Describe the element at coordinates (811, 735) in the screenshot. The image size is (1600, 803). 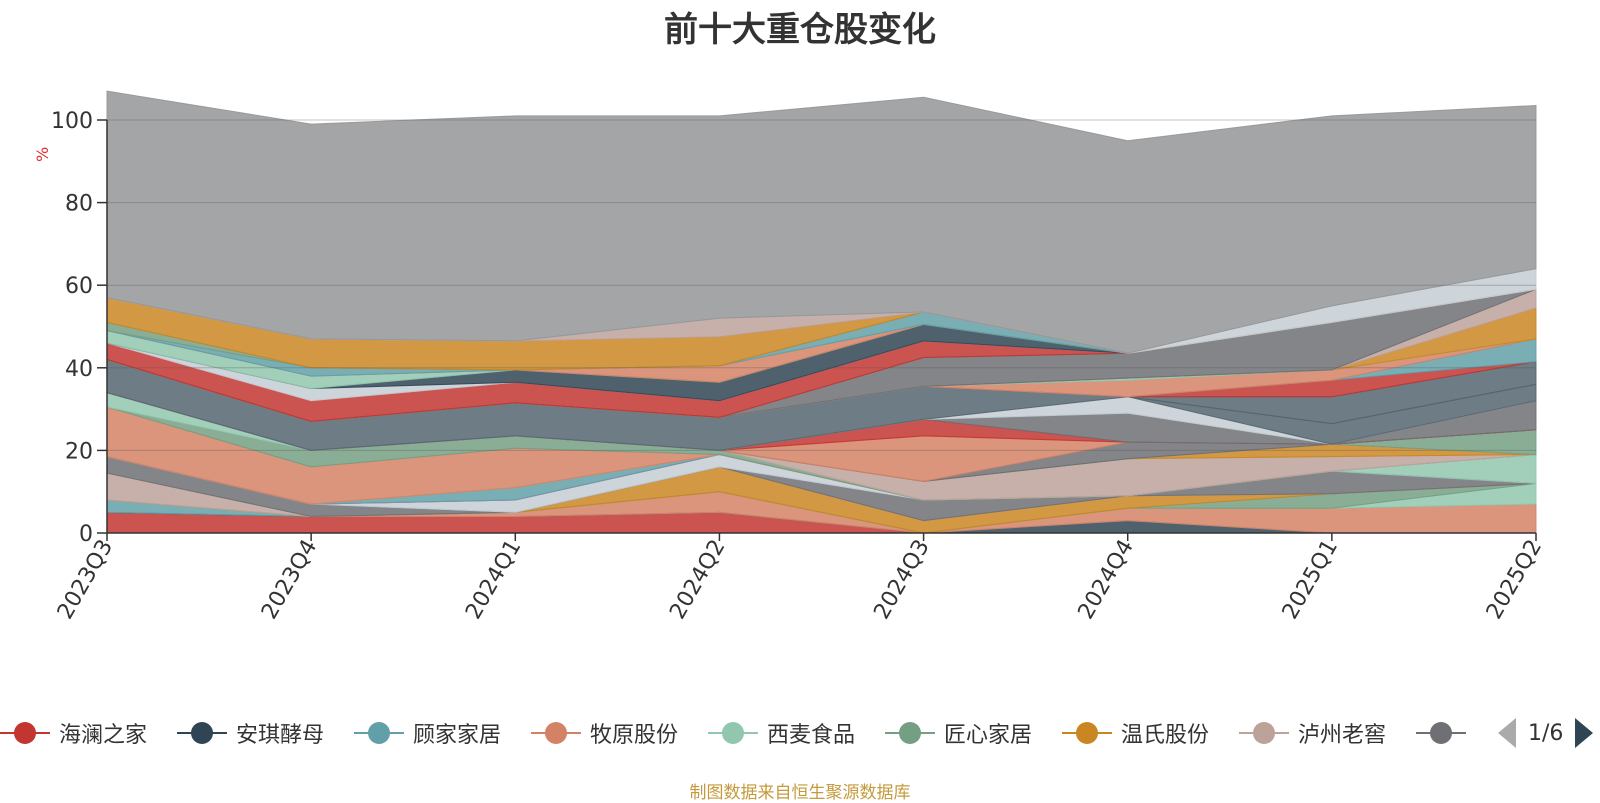
I see `legend-label: 西麦食品` at that location.